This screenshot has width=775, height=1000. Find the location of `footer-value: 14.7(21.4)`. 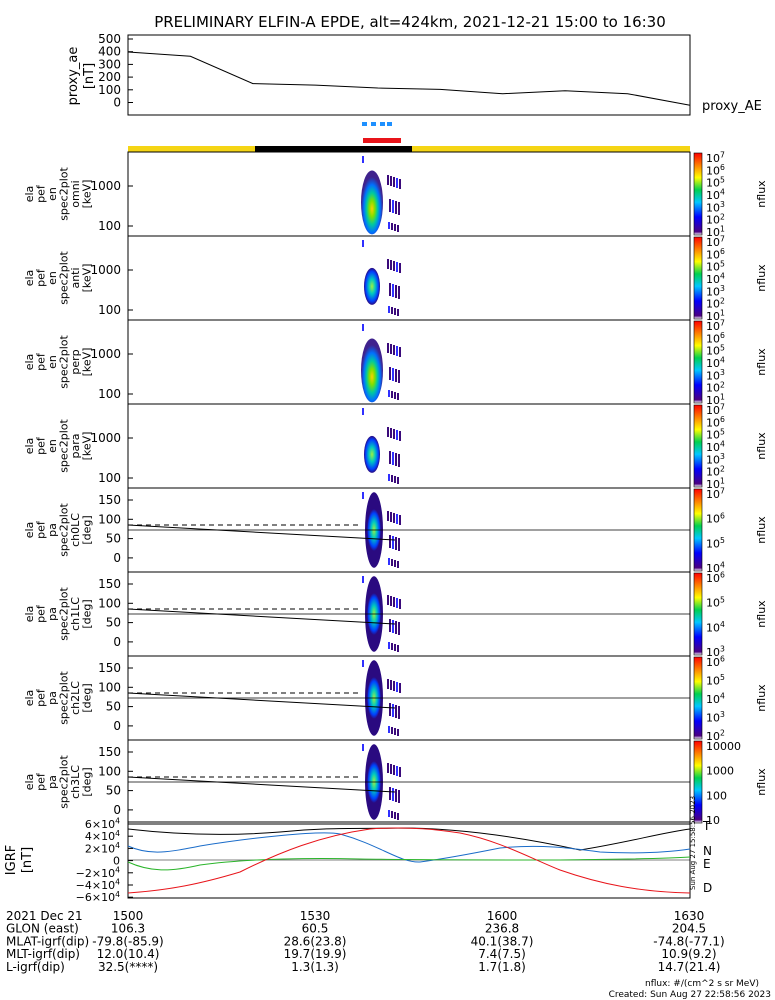

footer-value: 14.7(21.4) is located at coordinates (689, 967).